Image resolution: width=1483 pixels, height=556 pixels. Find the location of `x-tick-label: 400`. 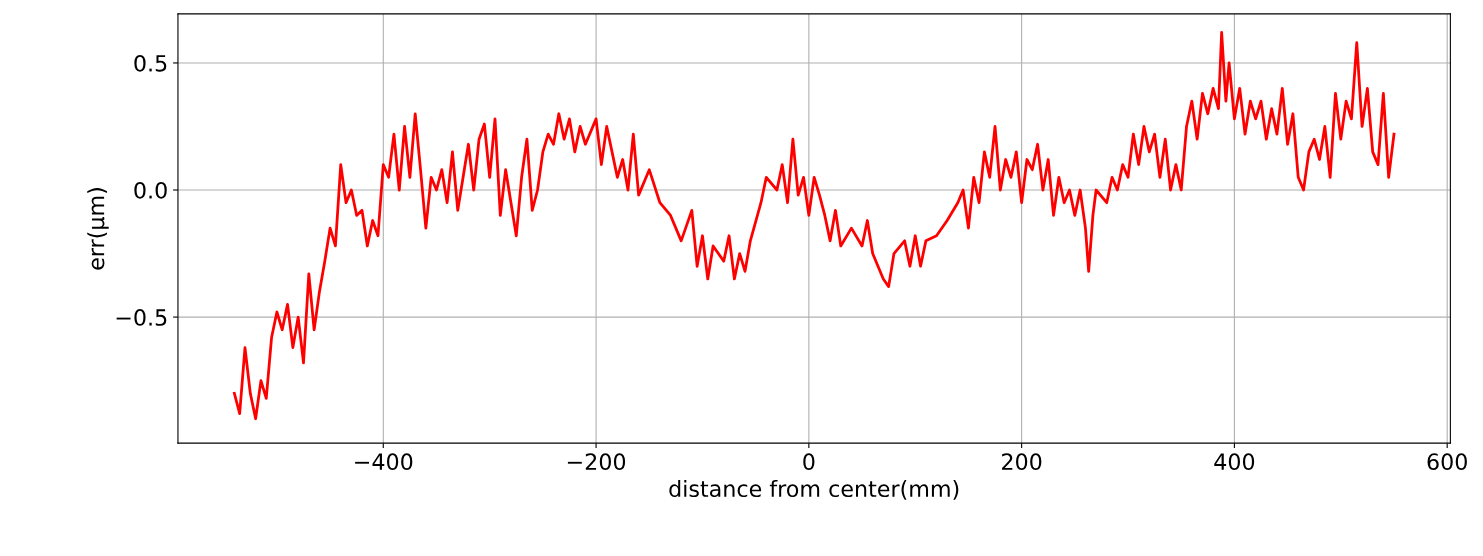

x-tick-label: 400 is located at coordinates (1234, 462).